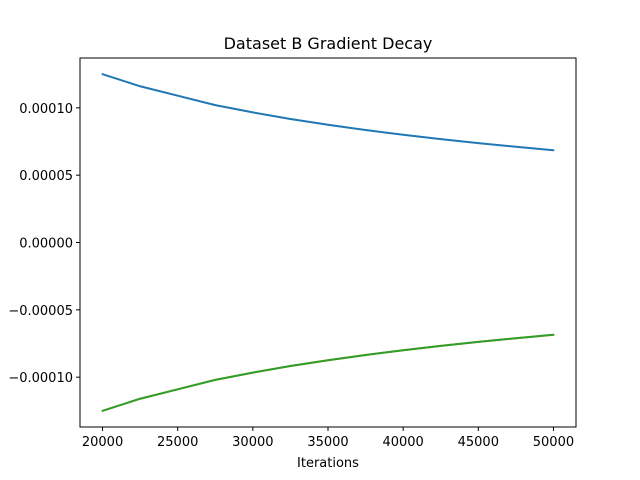 The height and width of the screenshot is (480, 640). Describe the element at coordinates (478, 442) in the screenshot. I see `x-tick-label: 45000` at that location.